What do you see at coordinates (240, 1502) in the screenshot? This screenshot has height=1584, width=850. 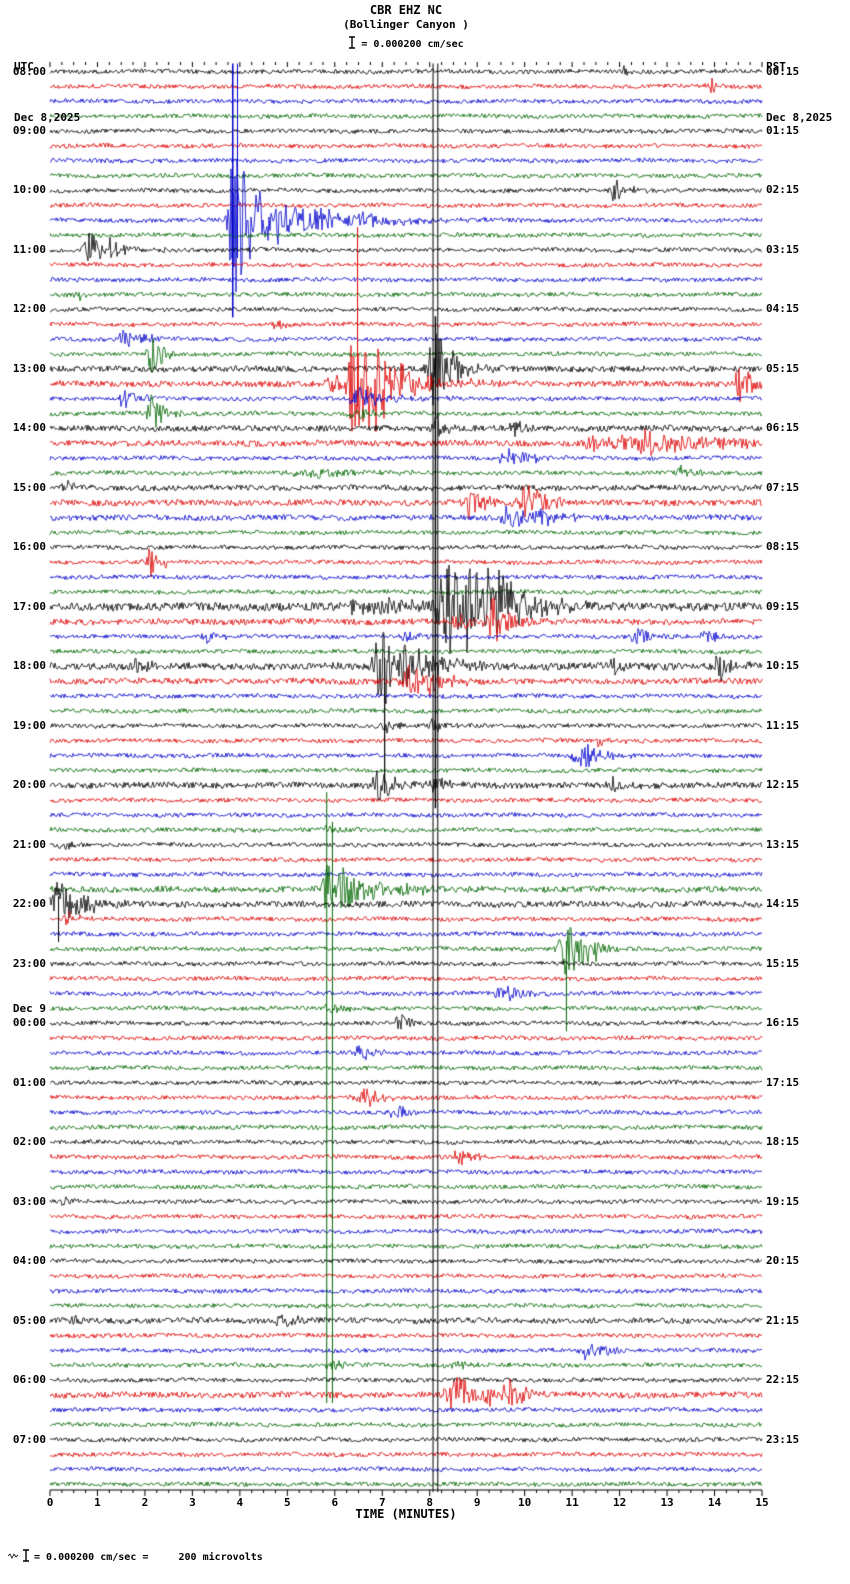 I see `x-tick-label: 4` at bounding box center [240, 1502].